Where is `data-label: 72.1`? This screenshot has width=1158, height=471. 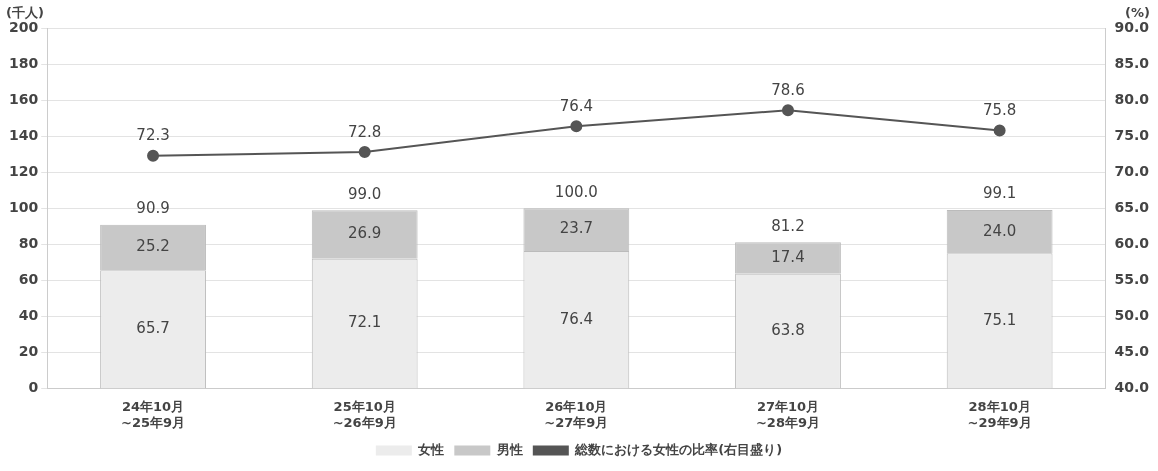 data-label: 72.1 is located at coordinates (364, 322).